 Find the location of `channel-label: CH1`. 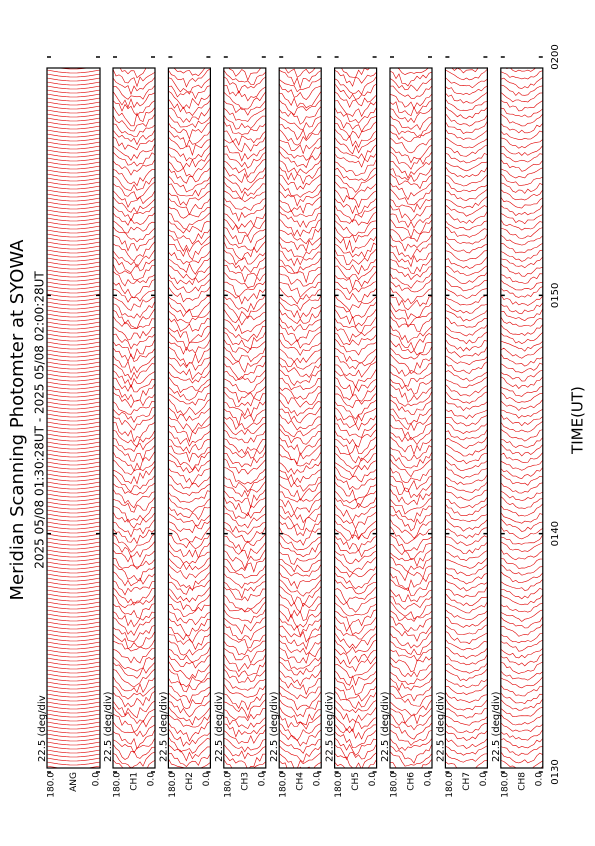

channel-label: CH1 is located at coordinates (135, 781).